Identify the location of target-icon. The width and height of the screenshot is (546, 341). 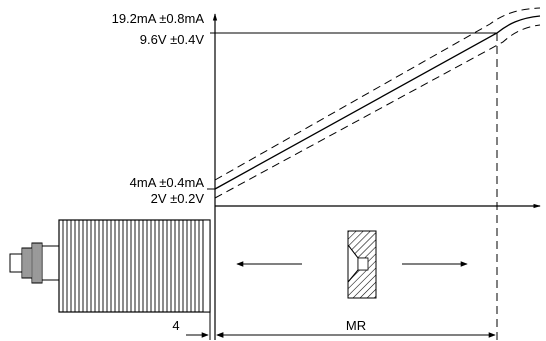
(362, 264).